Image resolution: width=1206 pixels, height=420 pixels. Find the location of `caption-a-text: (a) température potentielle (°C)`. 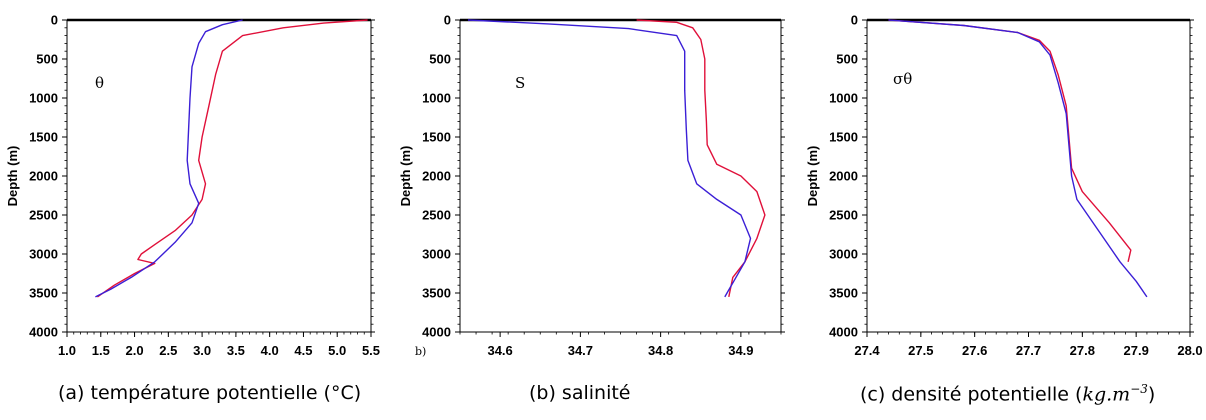

caption-a-text: (a) température potentielle (°C) is located at coordinates (210, 393).